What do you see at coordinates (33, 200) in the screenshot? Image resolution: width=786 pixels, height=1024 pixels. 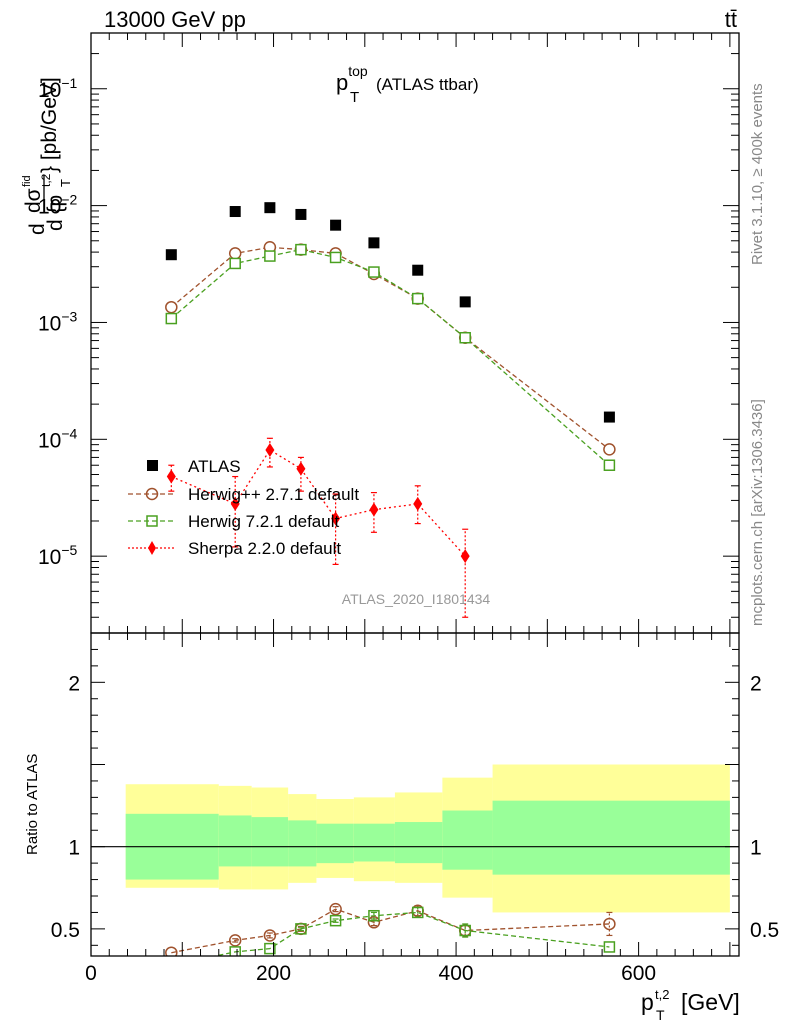 I see `svg-text: dσ` at bounding box center [33, 200].